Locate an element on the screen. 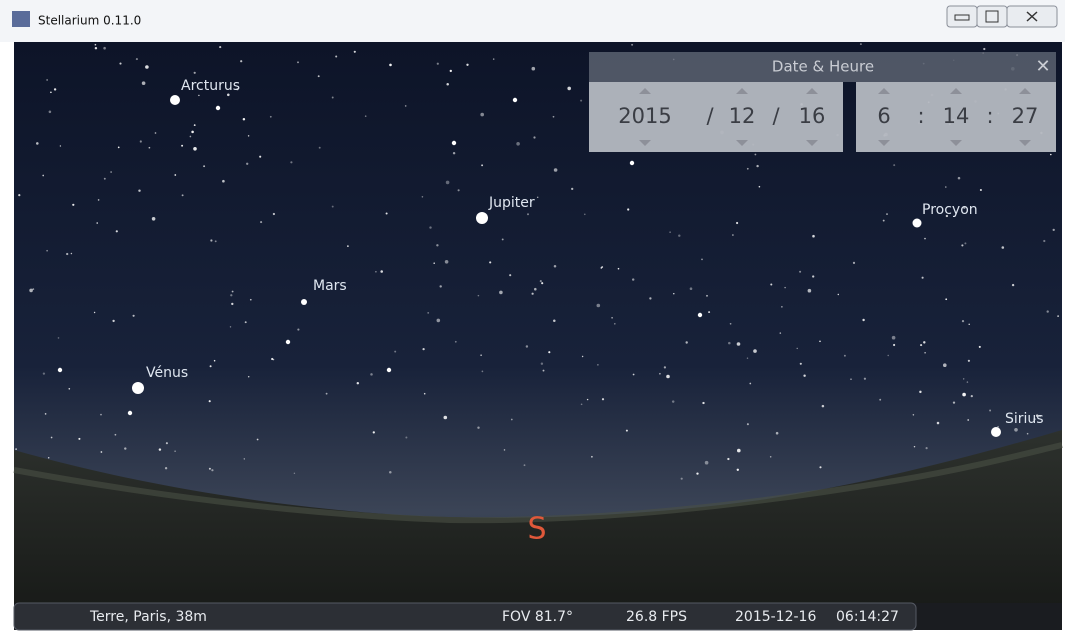 This screenshot has height=634, width=1065. window-title: Stellarium 0.11.0 is located at coordinates (89, 21).